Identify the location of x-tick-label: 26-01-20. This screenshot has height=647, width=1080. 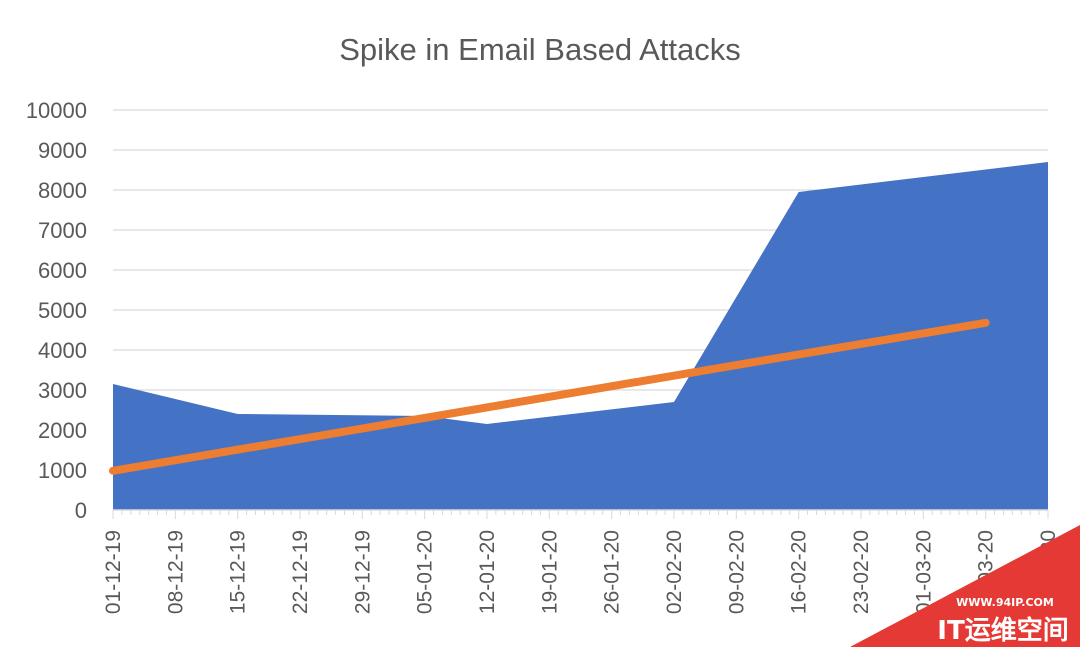
(612, 572).